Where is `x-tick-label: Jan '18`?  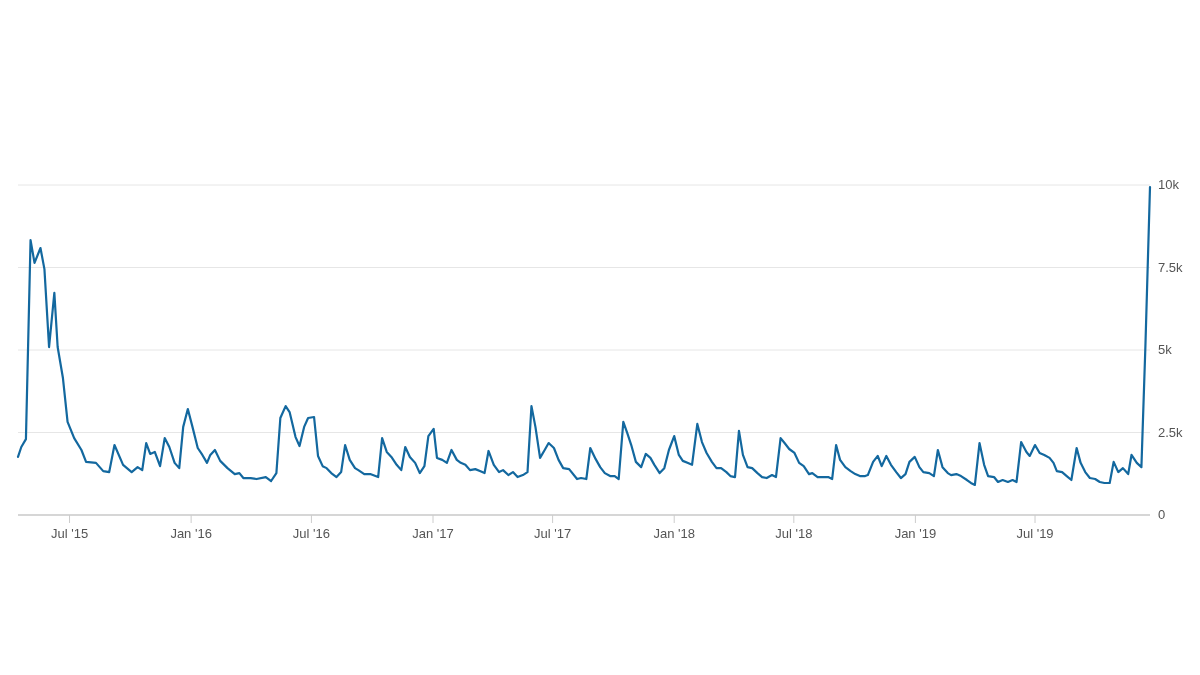
x-tick-label: Jan '18 is located at coordinates (674, 533).